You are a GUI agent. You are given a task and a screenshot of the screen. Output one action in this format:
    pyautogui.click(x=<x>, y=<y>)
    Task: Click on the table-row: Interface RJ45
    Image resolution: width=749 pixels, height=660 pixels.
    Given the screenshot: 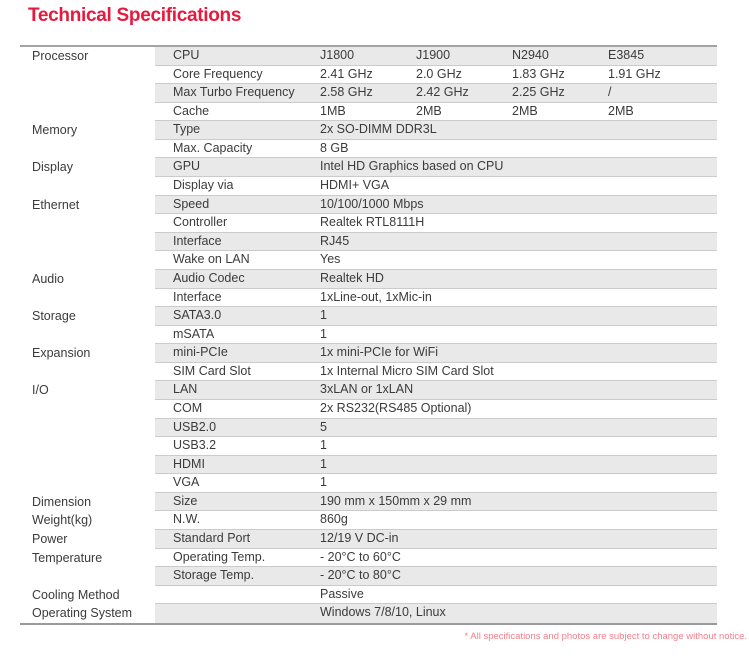 What is the action you would take?
    pyautogui.click(x=368, y=242)
    